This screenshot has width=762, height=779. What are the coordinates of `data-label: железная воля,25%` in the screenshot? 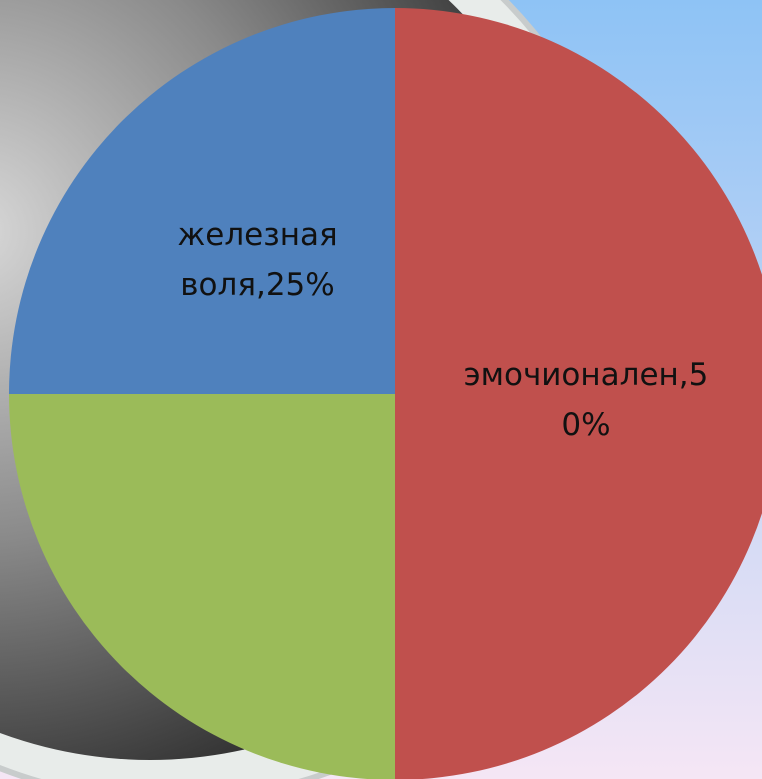 It's located at (257, 260).